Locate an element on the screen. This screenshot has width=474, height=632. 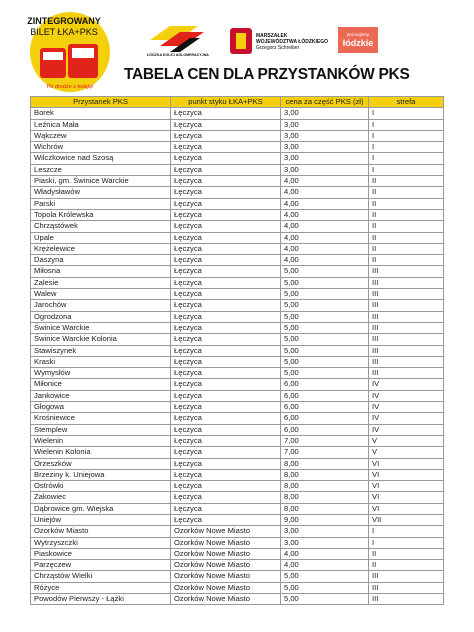
table-row: Świnice Warckie Łęczyca 5,00 III is located at coordinates (237, 328).